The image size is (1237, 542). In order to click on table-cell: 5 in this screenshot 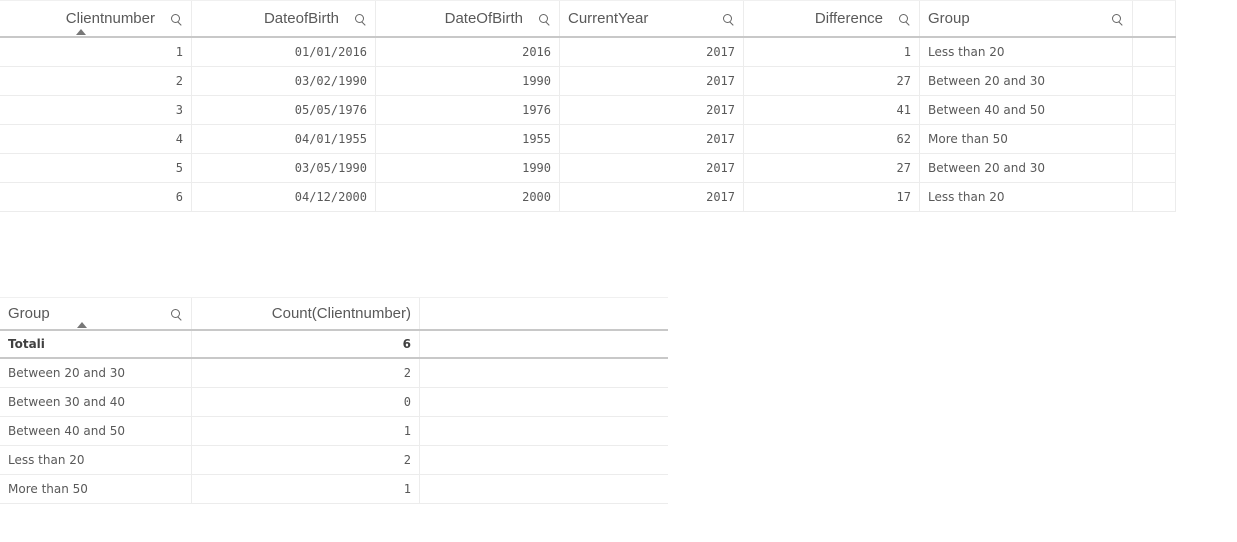, I will do `click(96, 168)`.